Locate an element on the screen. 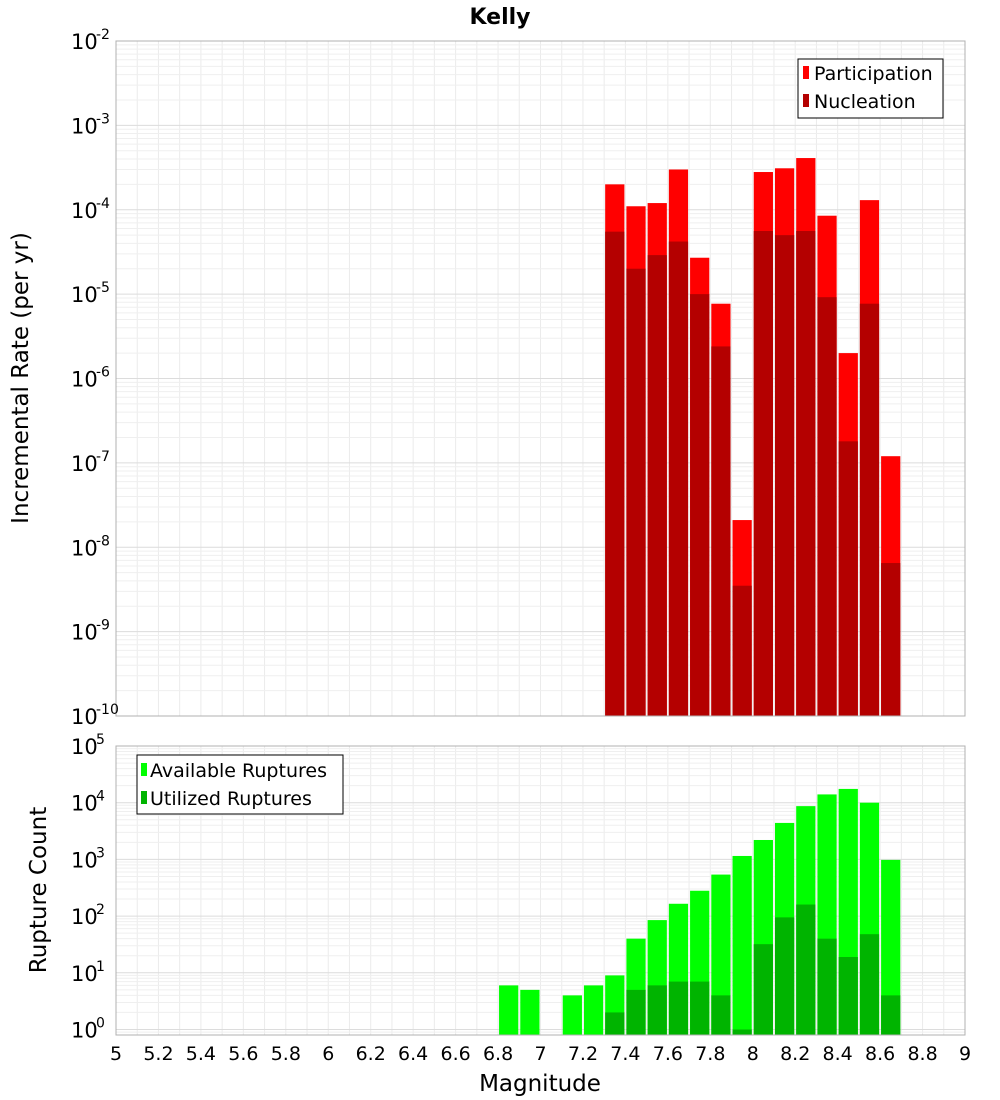 This screenshot has height=1100, width=1000. x-tick-label: 5.4 is located at coordinates (201, 1054).